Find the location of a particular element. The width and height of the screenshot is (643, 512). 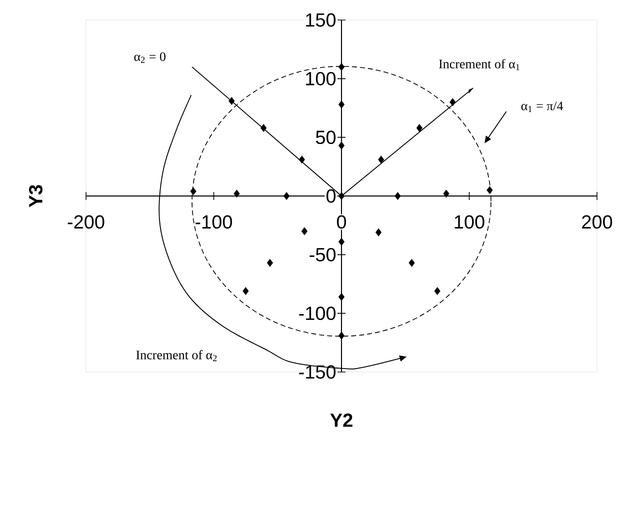

y-tick-label: -100 is located at coordinates (317, 313).